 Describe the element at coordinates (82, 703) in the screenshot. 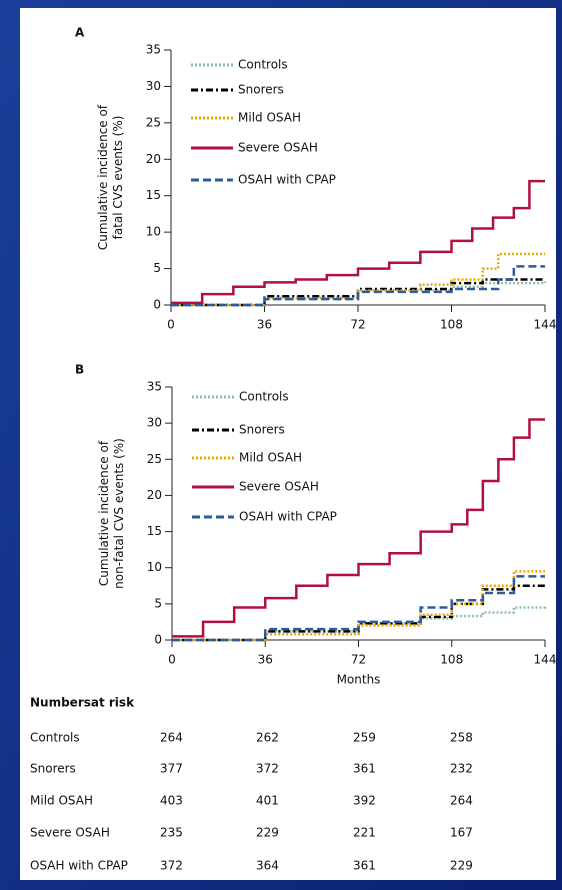

I see `table-title: Numbersat risk` at that location.